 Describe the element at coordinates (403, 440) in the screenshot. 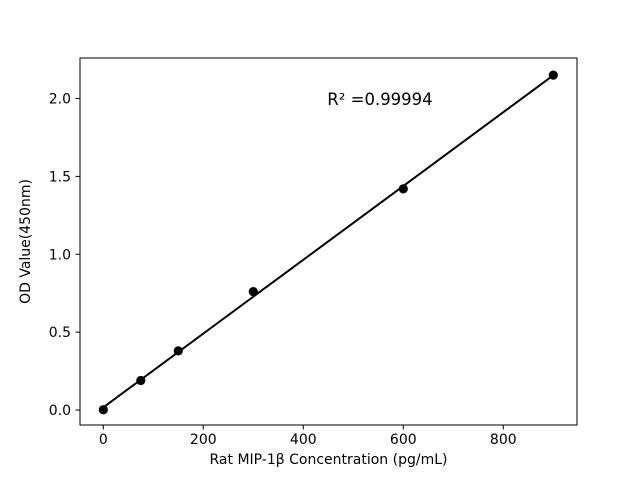

I see `x-tick-label: 600` at that location.